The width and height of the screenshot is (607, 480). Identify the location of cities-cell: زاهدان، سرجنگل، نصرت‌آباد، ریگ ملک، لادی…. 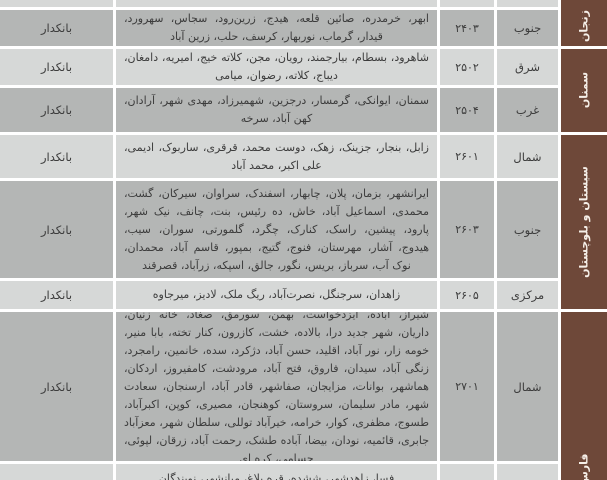
(276, 295).